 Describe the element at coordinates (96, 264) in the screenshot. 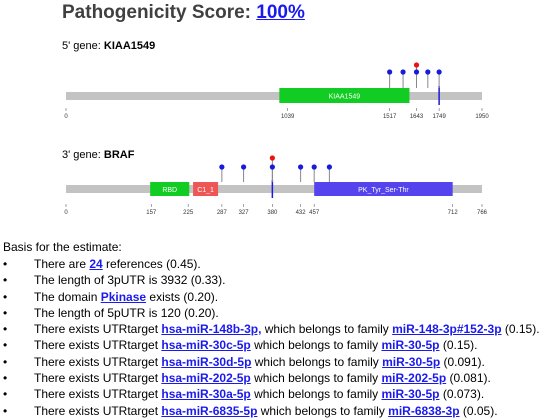

I see `basis-item-link: 24` at that location.